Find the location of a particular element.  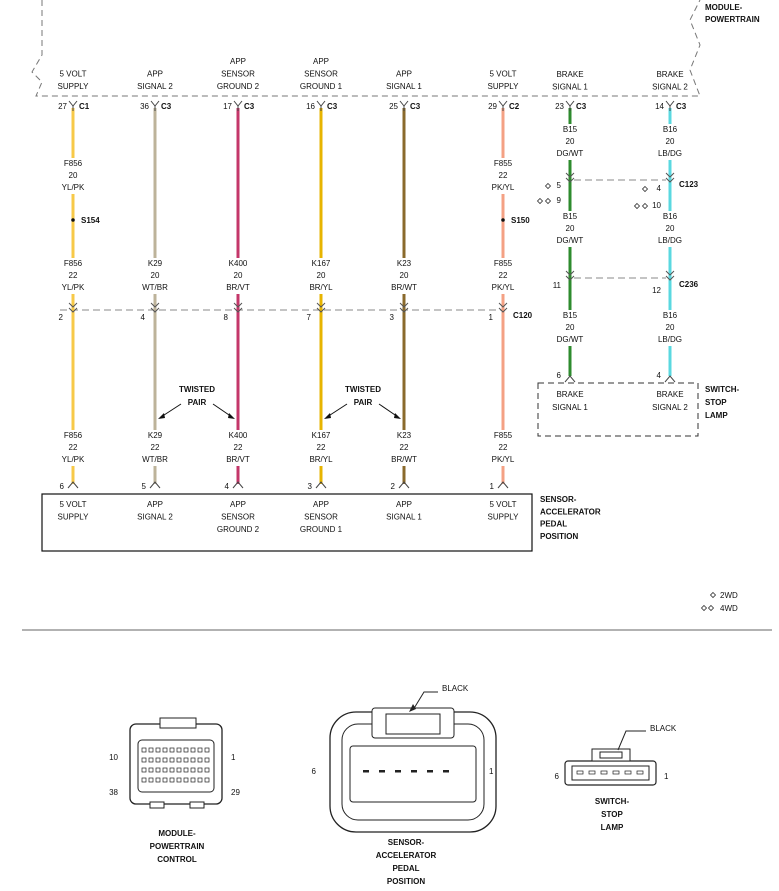

twisted-pair-label: PAIR is located at coordinates (197, 402).